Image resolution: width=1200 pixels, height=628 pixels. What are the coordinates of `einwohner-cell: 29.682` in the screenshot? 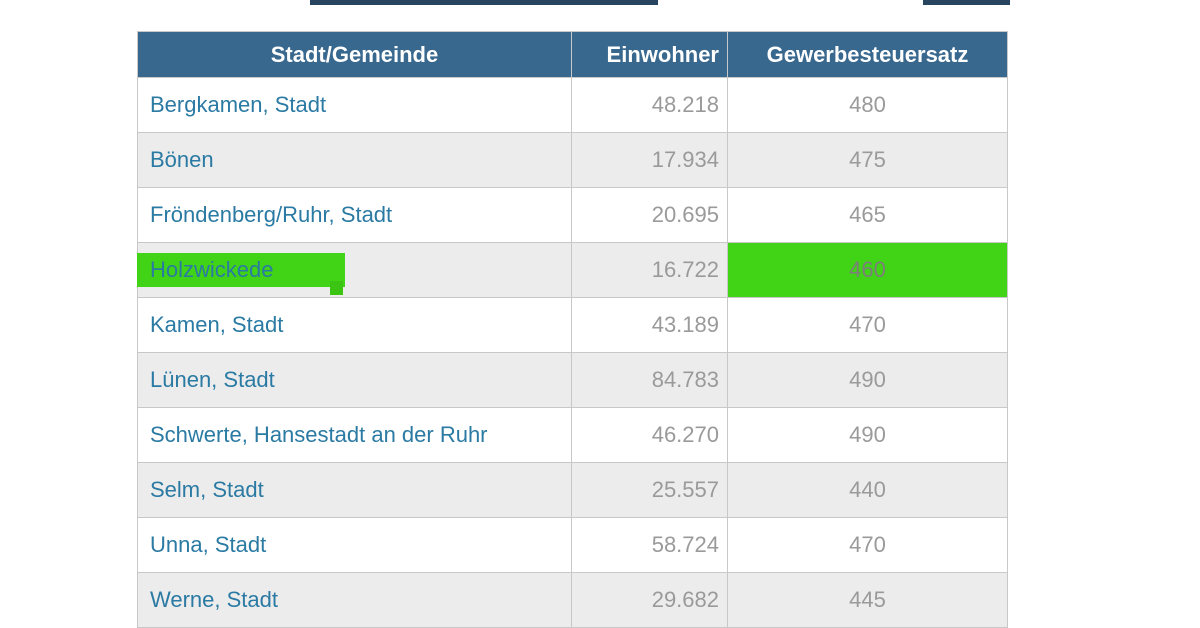 It's located at (649, 600).